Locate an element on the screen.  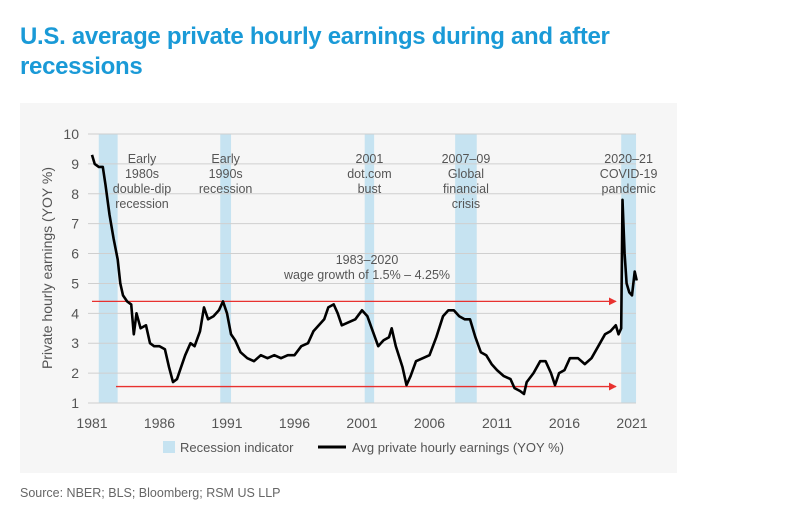
band-annotation: 1983–2020 wage growth of 1.5% – 4.25% is located at coordinates (366, 267).